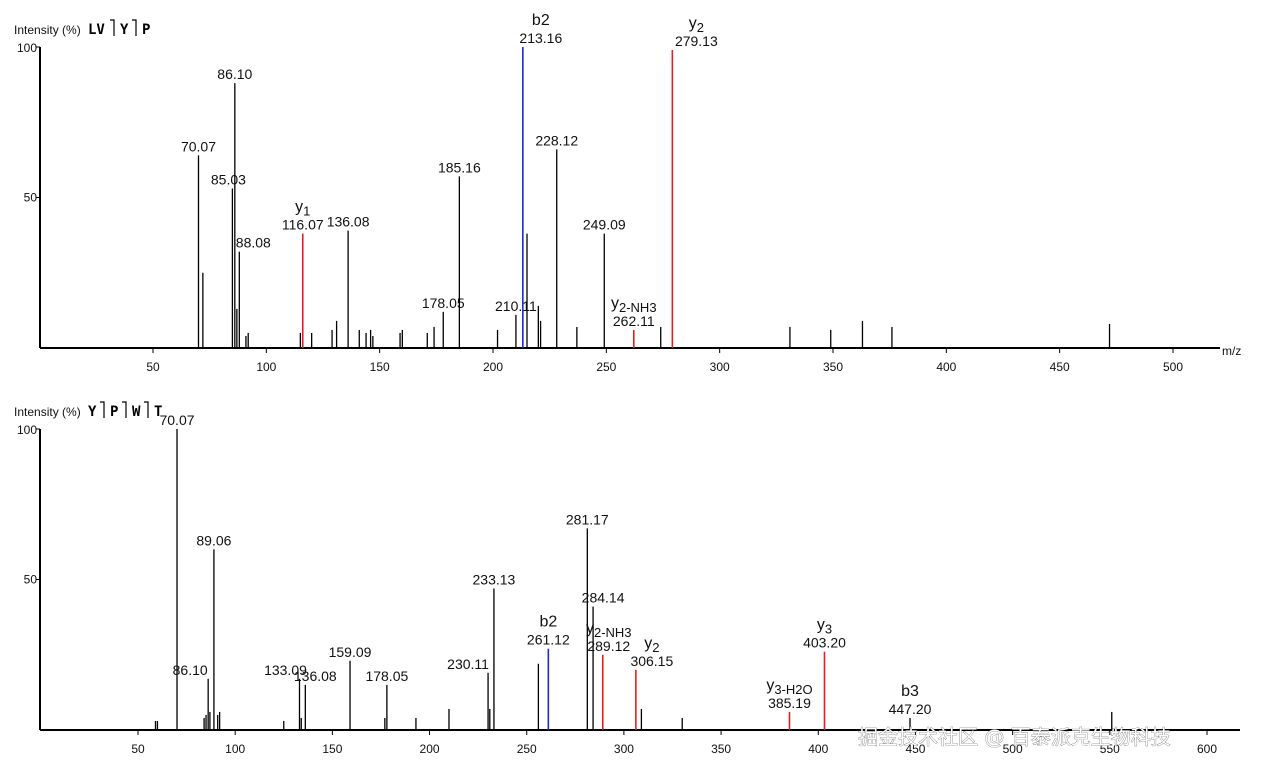  I want to click on peak-label: 385.19, so click(789, 703).